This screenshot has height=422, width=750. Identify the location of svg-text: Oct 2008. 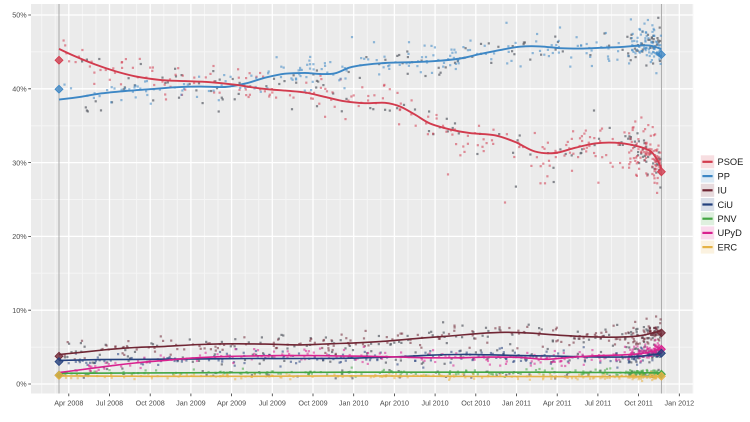
(150, 403).